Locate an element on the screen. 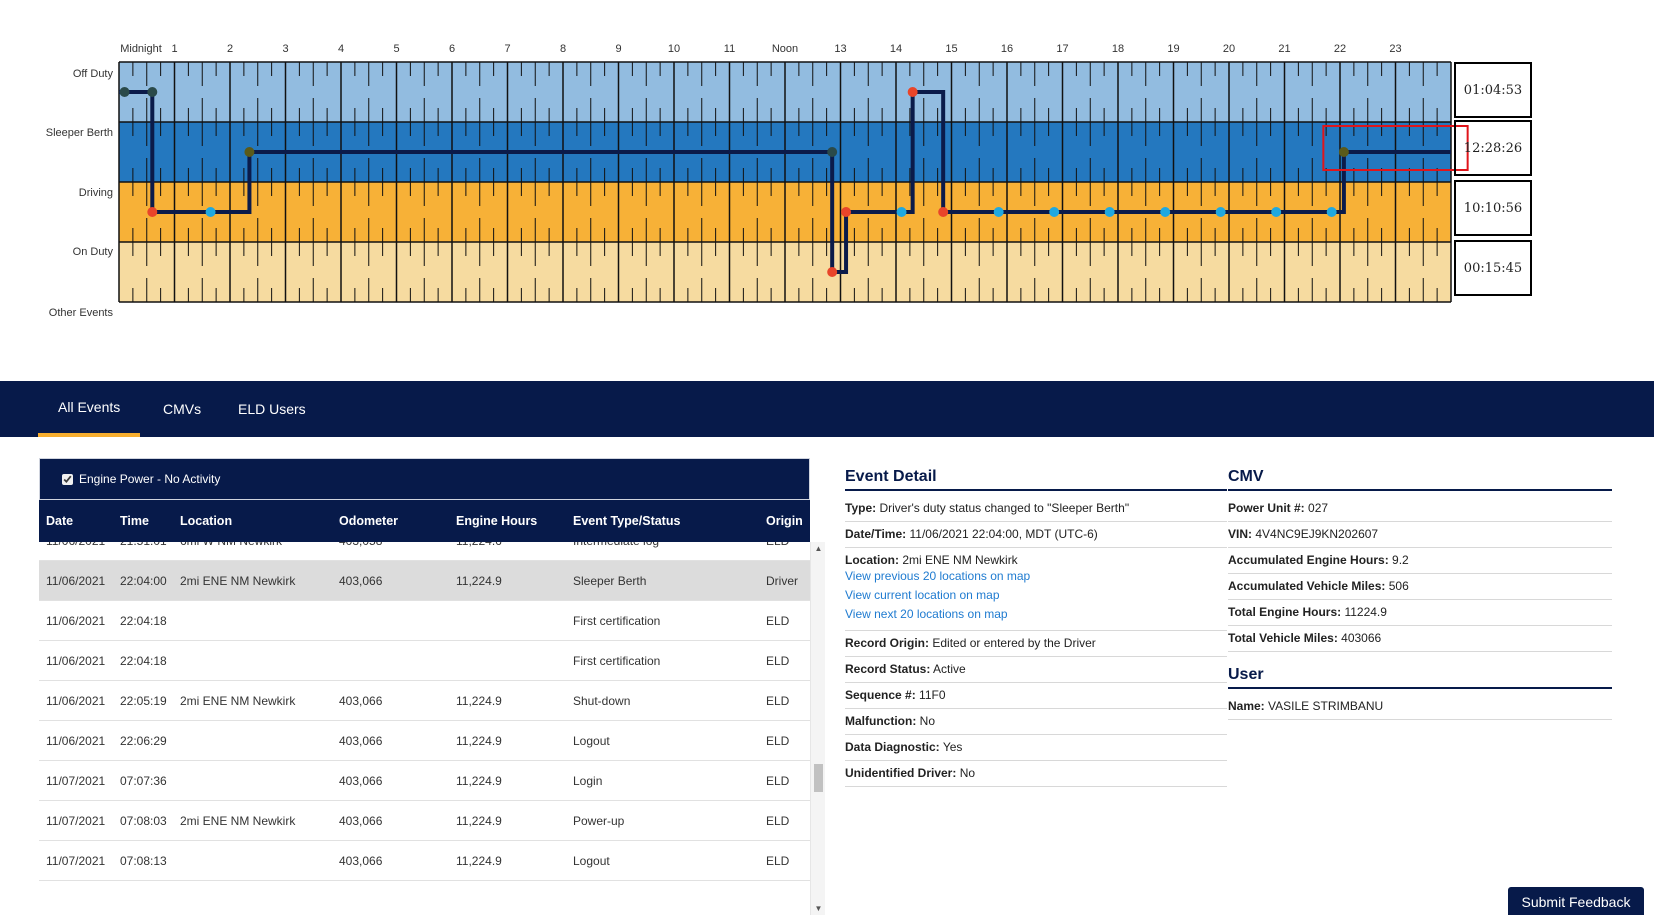 The width and height of the screenshot is (1654, 915). detail-datetime-label: Date/Time: is located at coordinates (876, 534).